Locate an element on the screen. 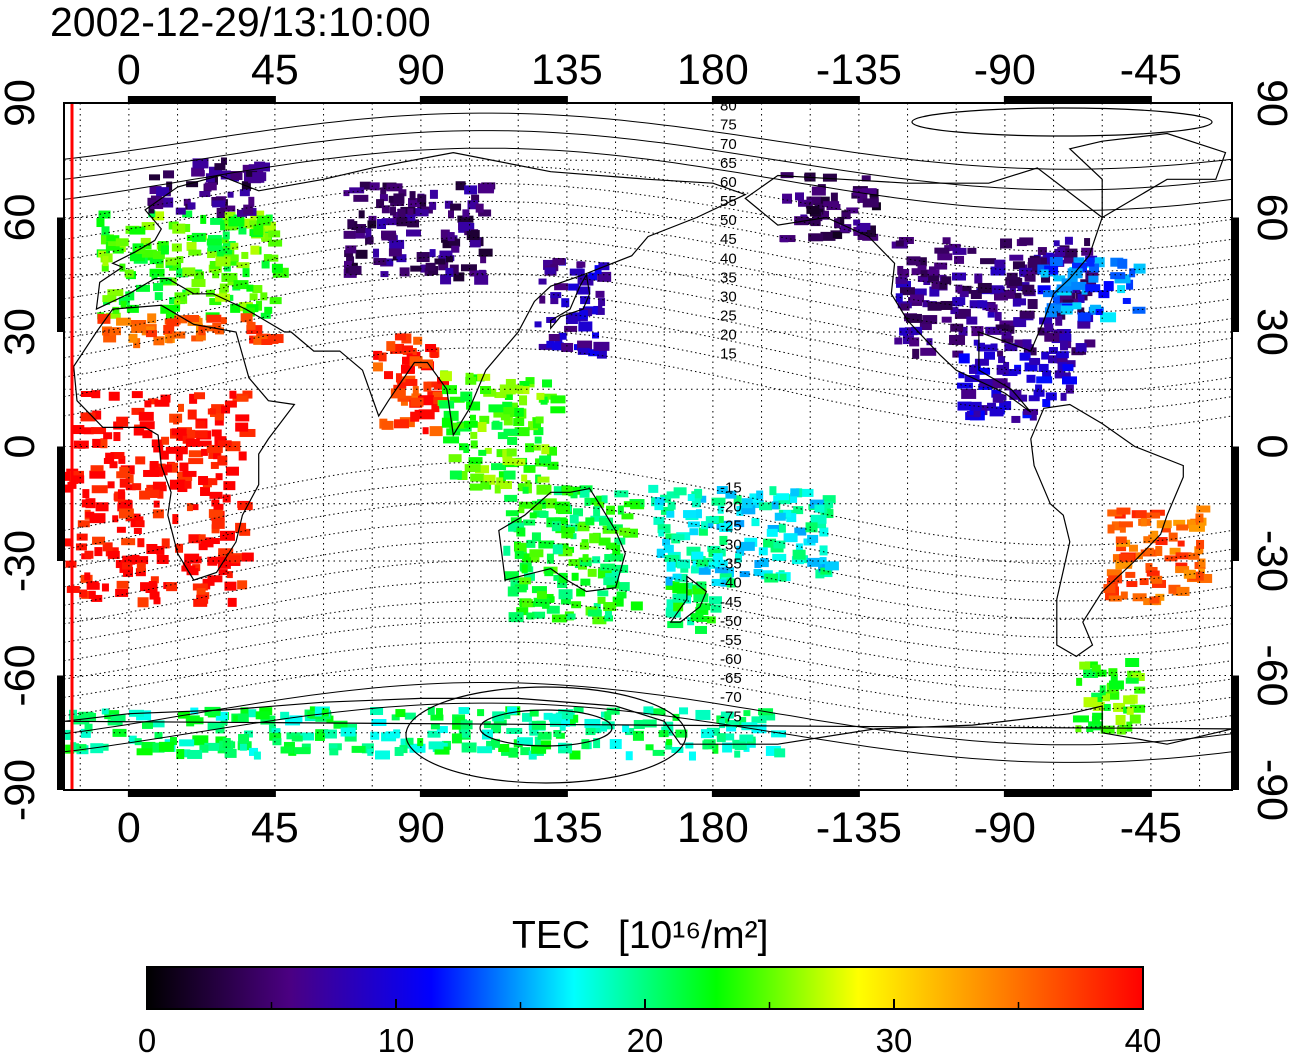 The height and width of the screenshot is (1057, 1292). contour-label: -35 is located at coordinates (731, 564).